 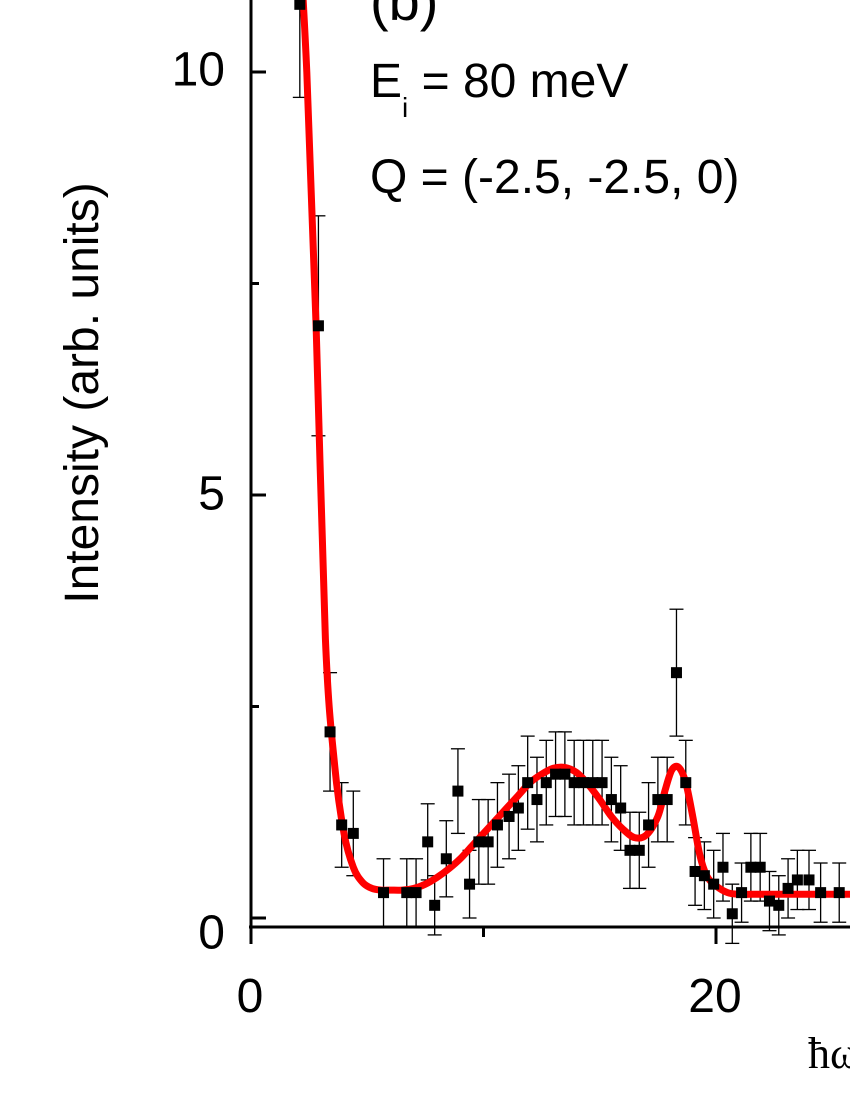 What do you see at coordinates (258, 495) in the screenshot?
I see `y-ticks` at bounding box center [258, 495].